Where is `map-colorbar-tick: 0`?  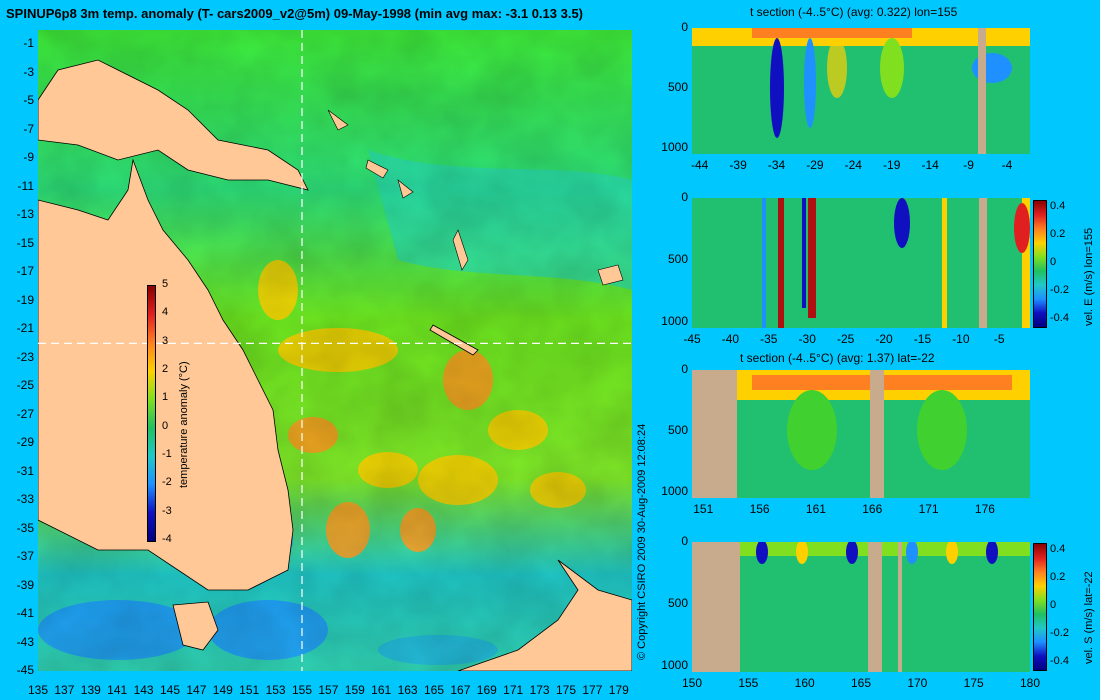 map-colorbar-tick: 0 is located at coordinates (165, 425).